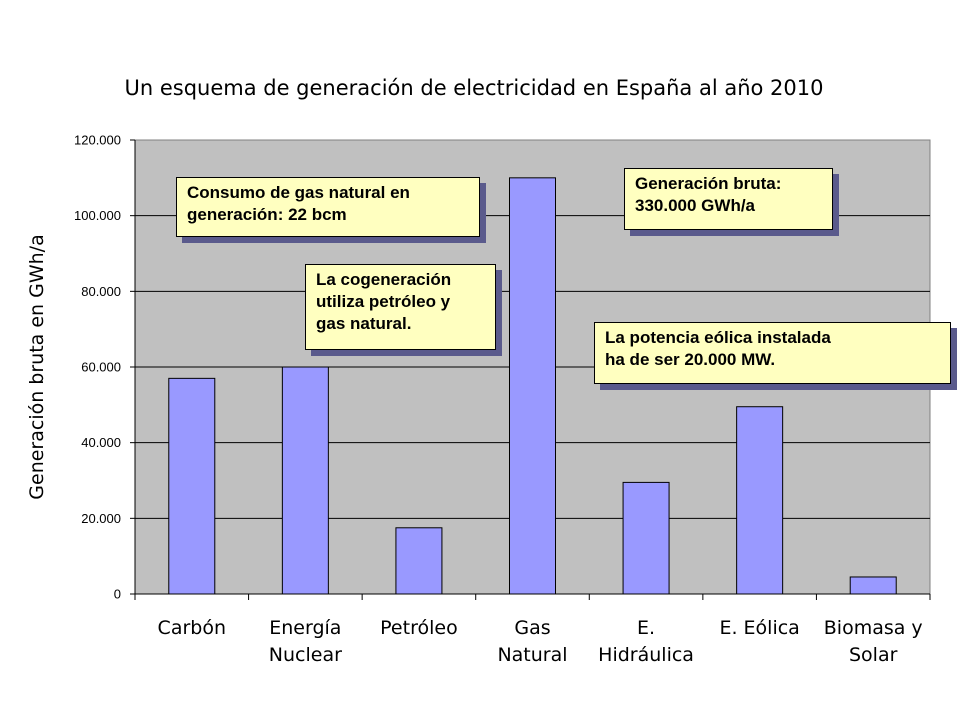 This screenshot has height=720, width=960. I want to click on annotation-line: 330.000 GWh/a, so click(695, 205).